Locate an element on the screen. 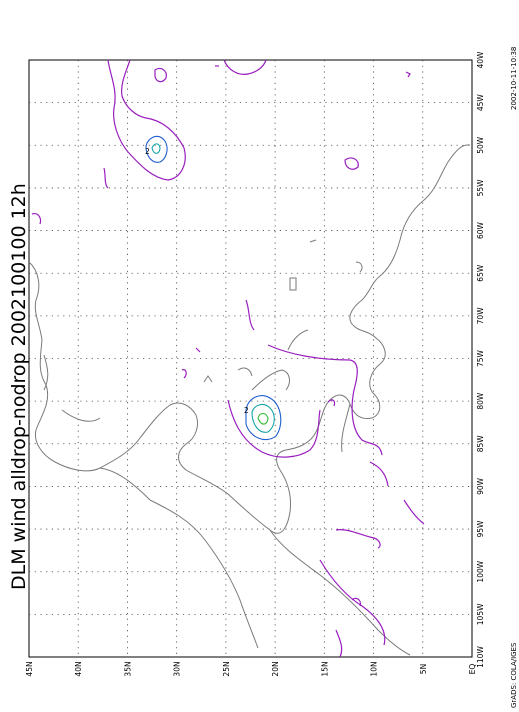  latitude-label: 35N is located at coordinates (127, 668).